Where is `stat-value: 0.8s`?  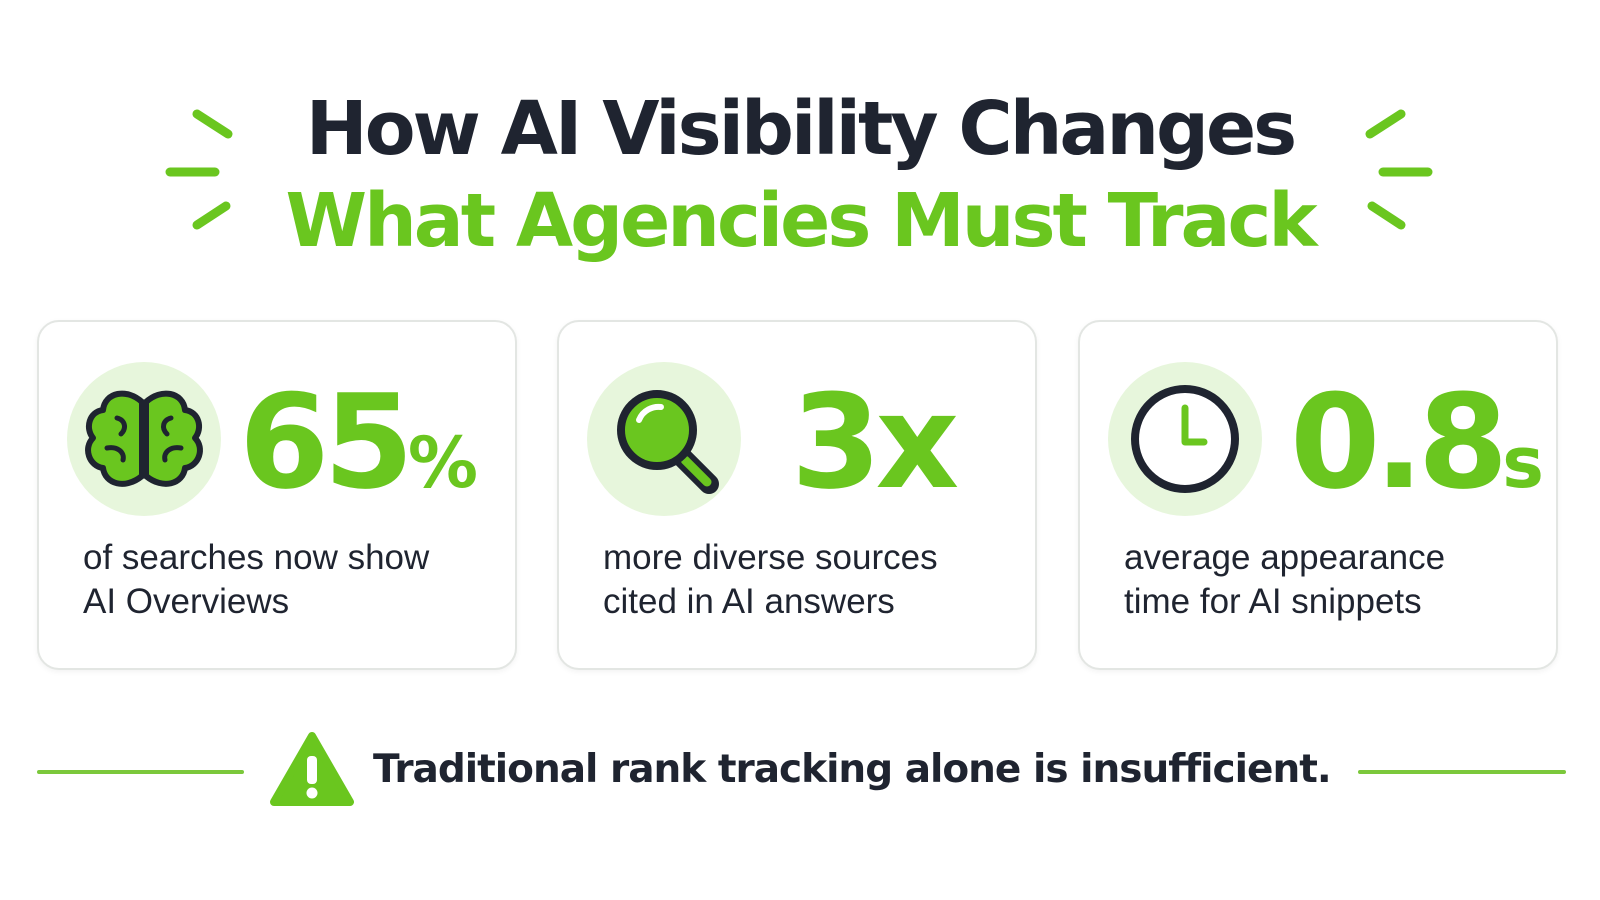 stat-value: 0.8s is located at coordinates (1417, 442).